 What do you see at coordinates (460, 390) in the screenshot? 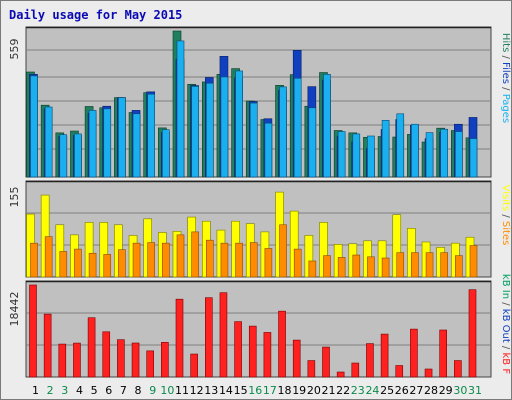
I see `day-label: 30` at bounding box center [460, 390].